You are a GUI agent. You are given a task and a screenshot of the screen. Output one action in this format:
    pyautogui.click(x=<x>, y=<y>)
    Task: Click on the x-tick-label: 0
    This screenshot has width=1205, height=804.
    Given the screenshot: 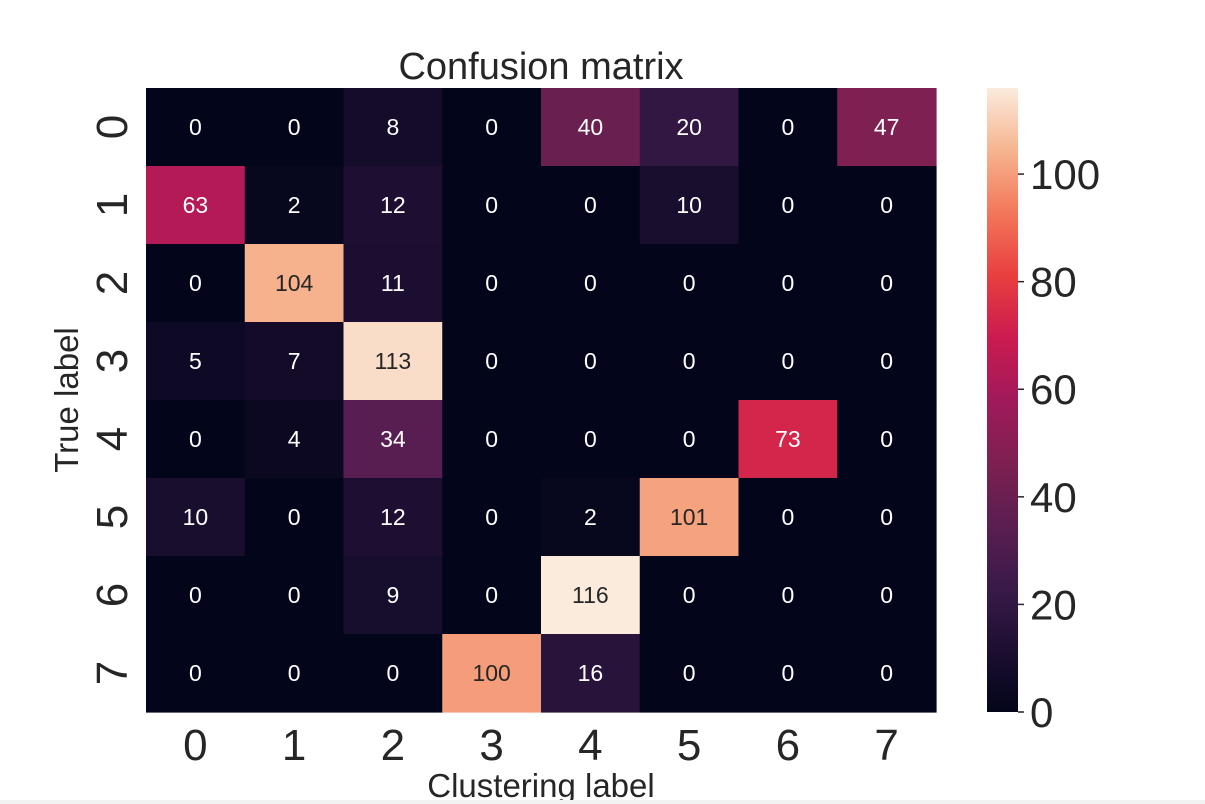 What is the action you would take?
    pyautogui.click(x=195, y=745)
    